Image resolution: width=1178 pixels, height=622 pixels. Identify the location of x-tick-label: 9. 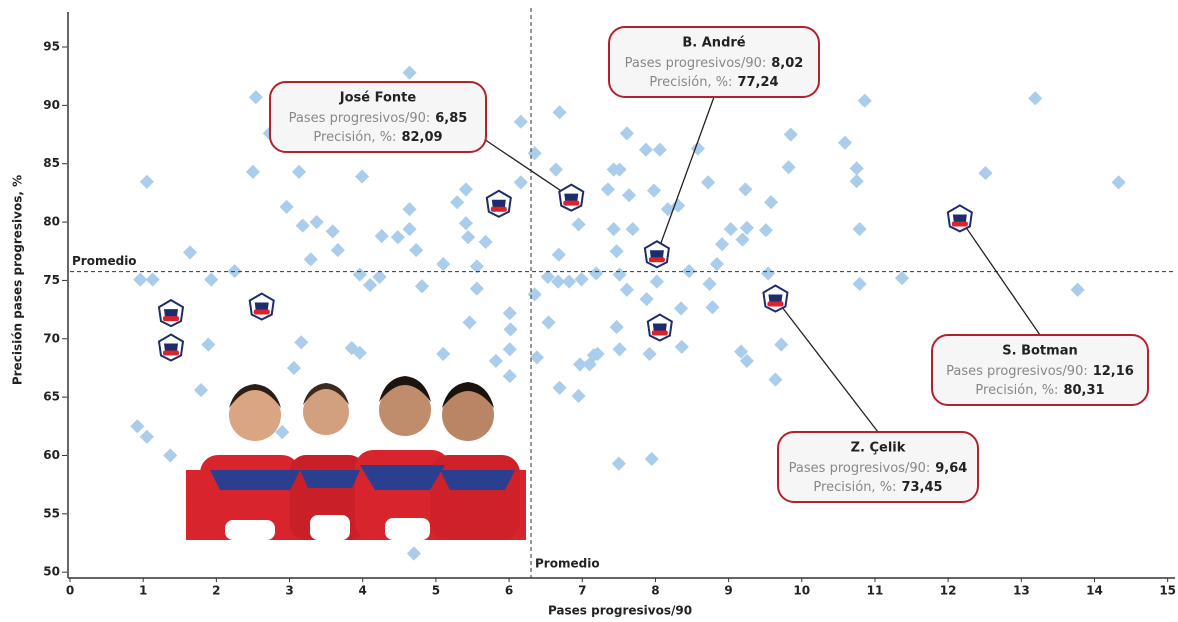
(728, 591).